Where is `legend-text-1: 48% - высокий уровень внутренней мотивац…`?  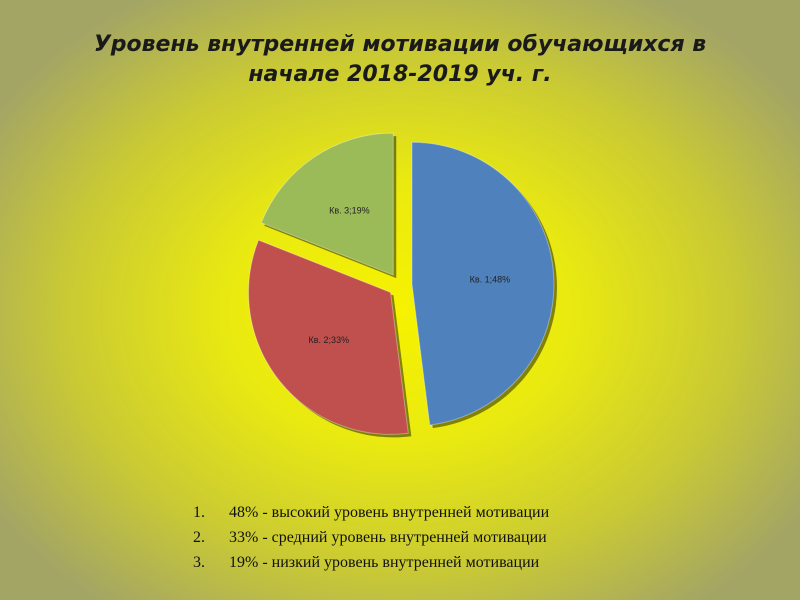 legend-text-1: 48% - высокий уровень внутренней мотивац… is located at coordinates (389, 512).